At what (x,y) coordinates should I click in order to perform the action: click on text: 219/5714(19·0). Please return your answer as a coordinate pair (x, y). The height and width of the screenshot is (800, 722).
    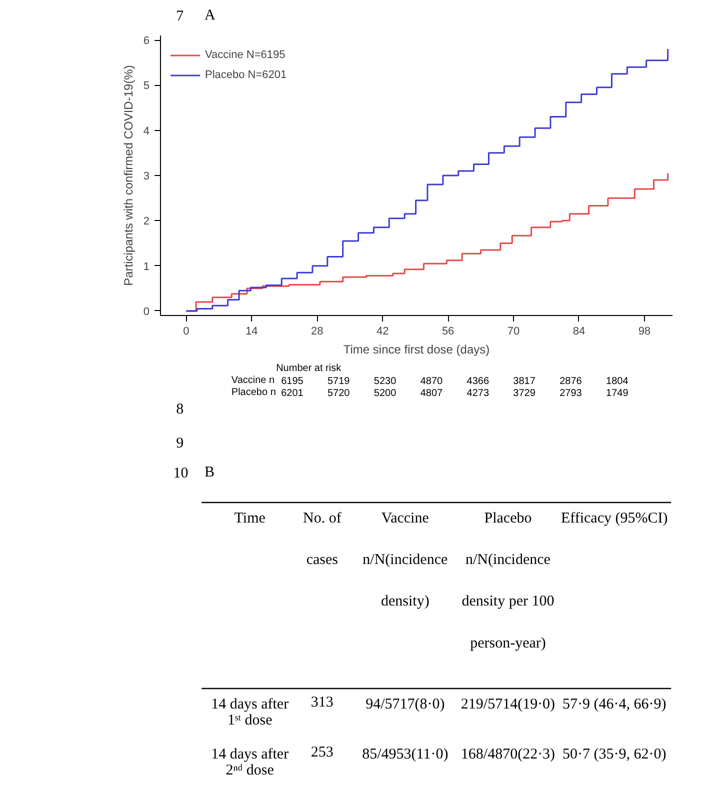
    Looking at the image, I should click on (508, 704).